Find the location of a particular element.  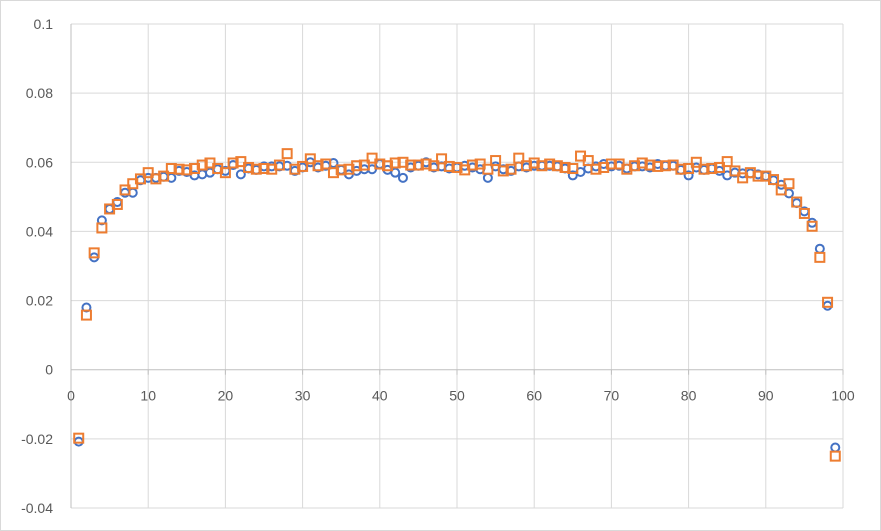

y-tick-labels: 0.1 0.08 0.06 0.04 0.02 0 -0.02 -0.04 is located at coordinates (37, 266).